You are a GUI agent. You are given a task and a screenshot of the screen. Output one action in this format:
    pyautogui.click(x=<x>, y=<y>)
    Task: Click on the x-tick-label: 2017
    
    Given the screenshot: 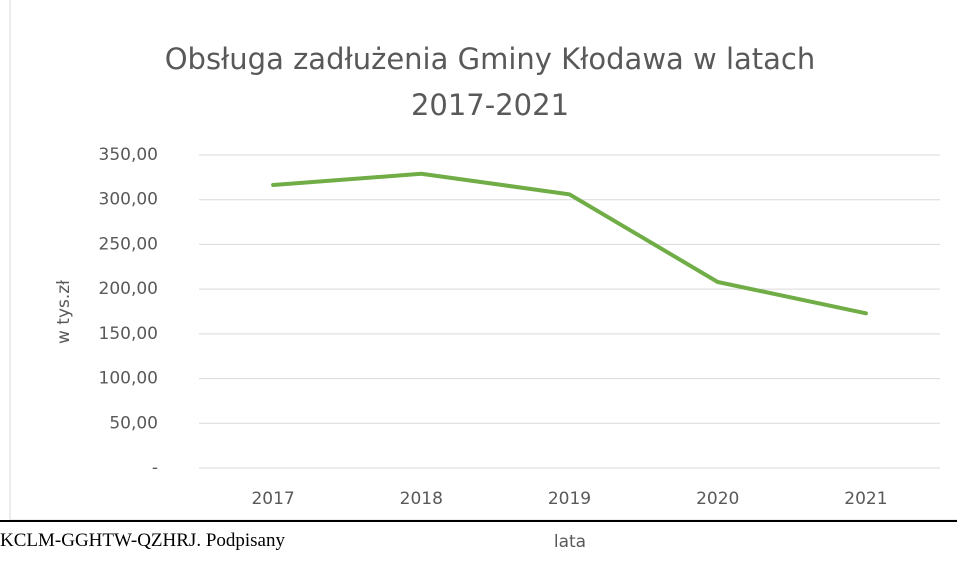 What is the action you would take?
    pyautogui.click(x=272, y=499)
    